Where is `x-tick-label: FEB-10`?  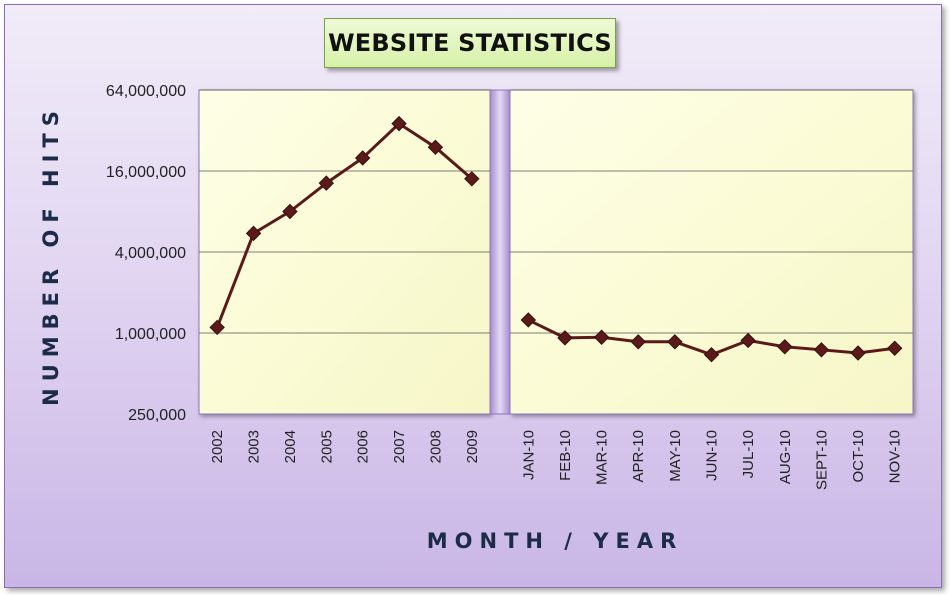
x-tick-label: FEB-10 is located at coordinates (565, 455).